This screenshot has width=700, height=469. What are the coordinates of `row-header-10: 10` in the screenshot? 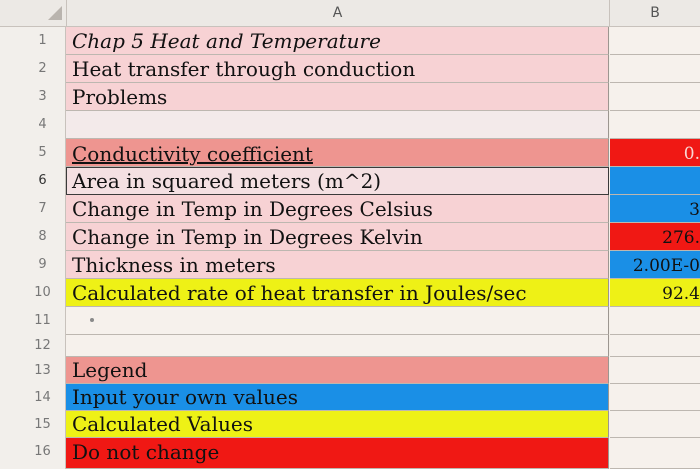 It's located at (33, 293).